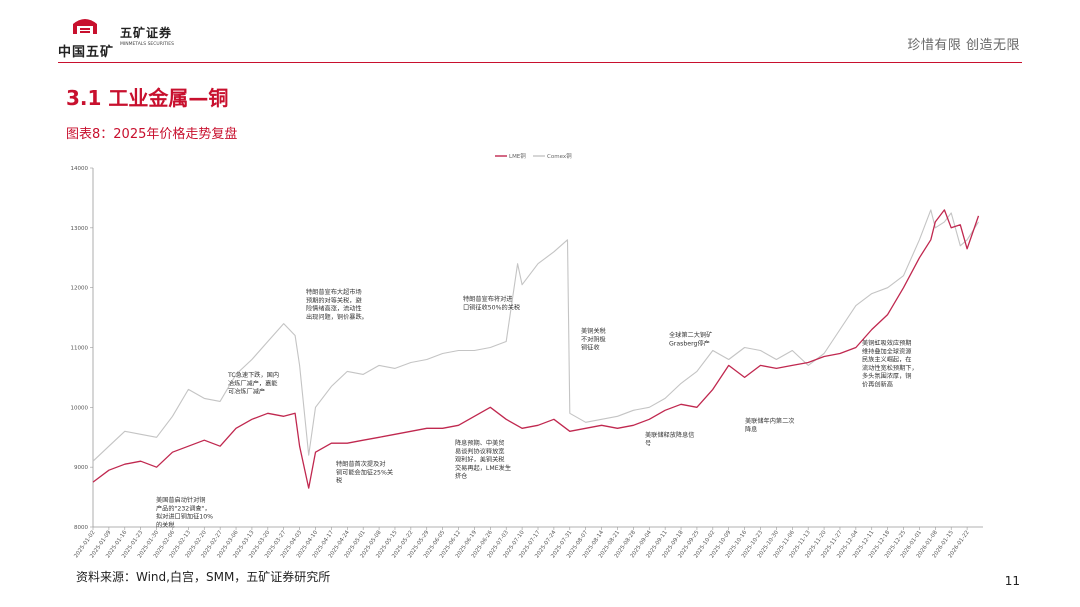 The image size is (1080, 607). I want to click on y-tick-label: 13000, so click(80, 229).